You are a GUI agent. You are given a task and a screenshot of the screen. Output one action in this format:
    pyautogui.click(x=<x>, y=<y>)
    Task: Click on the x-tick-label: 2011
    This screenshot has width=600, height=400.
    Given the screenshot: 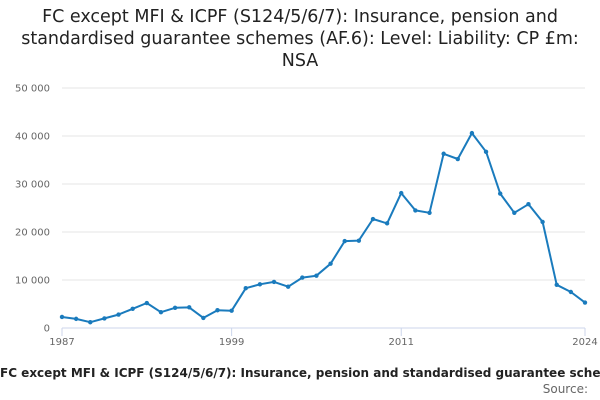 What is the action you would take?
    pyautogui.click(x=401, y=342)
    